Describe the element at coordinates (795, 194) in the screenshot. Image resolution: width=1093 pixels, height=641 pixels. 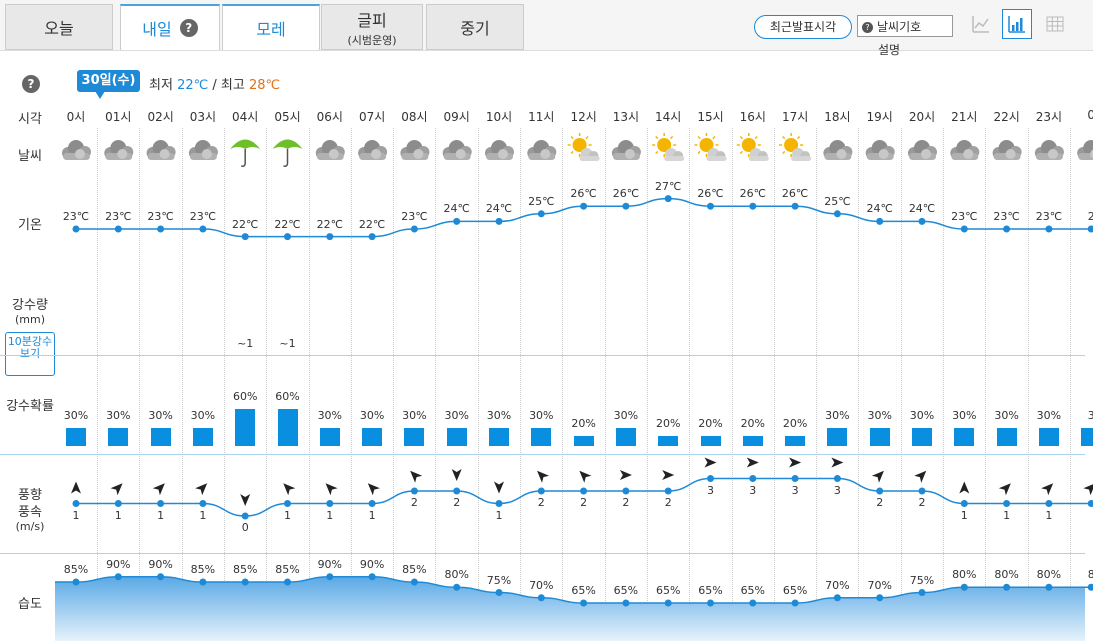
I see `temperature-label: 26℃` at that location.